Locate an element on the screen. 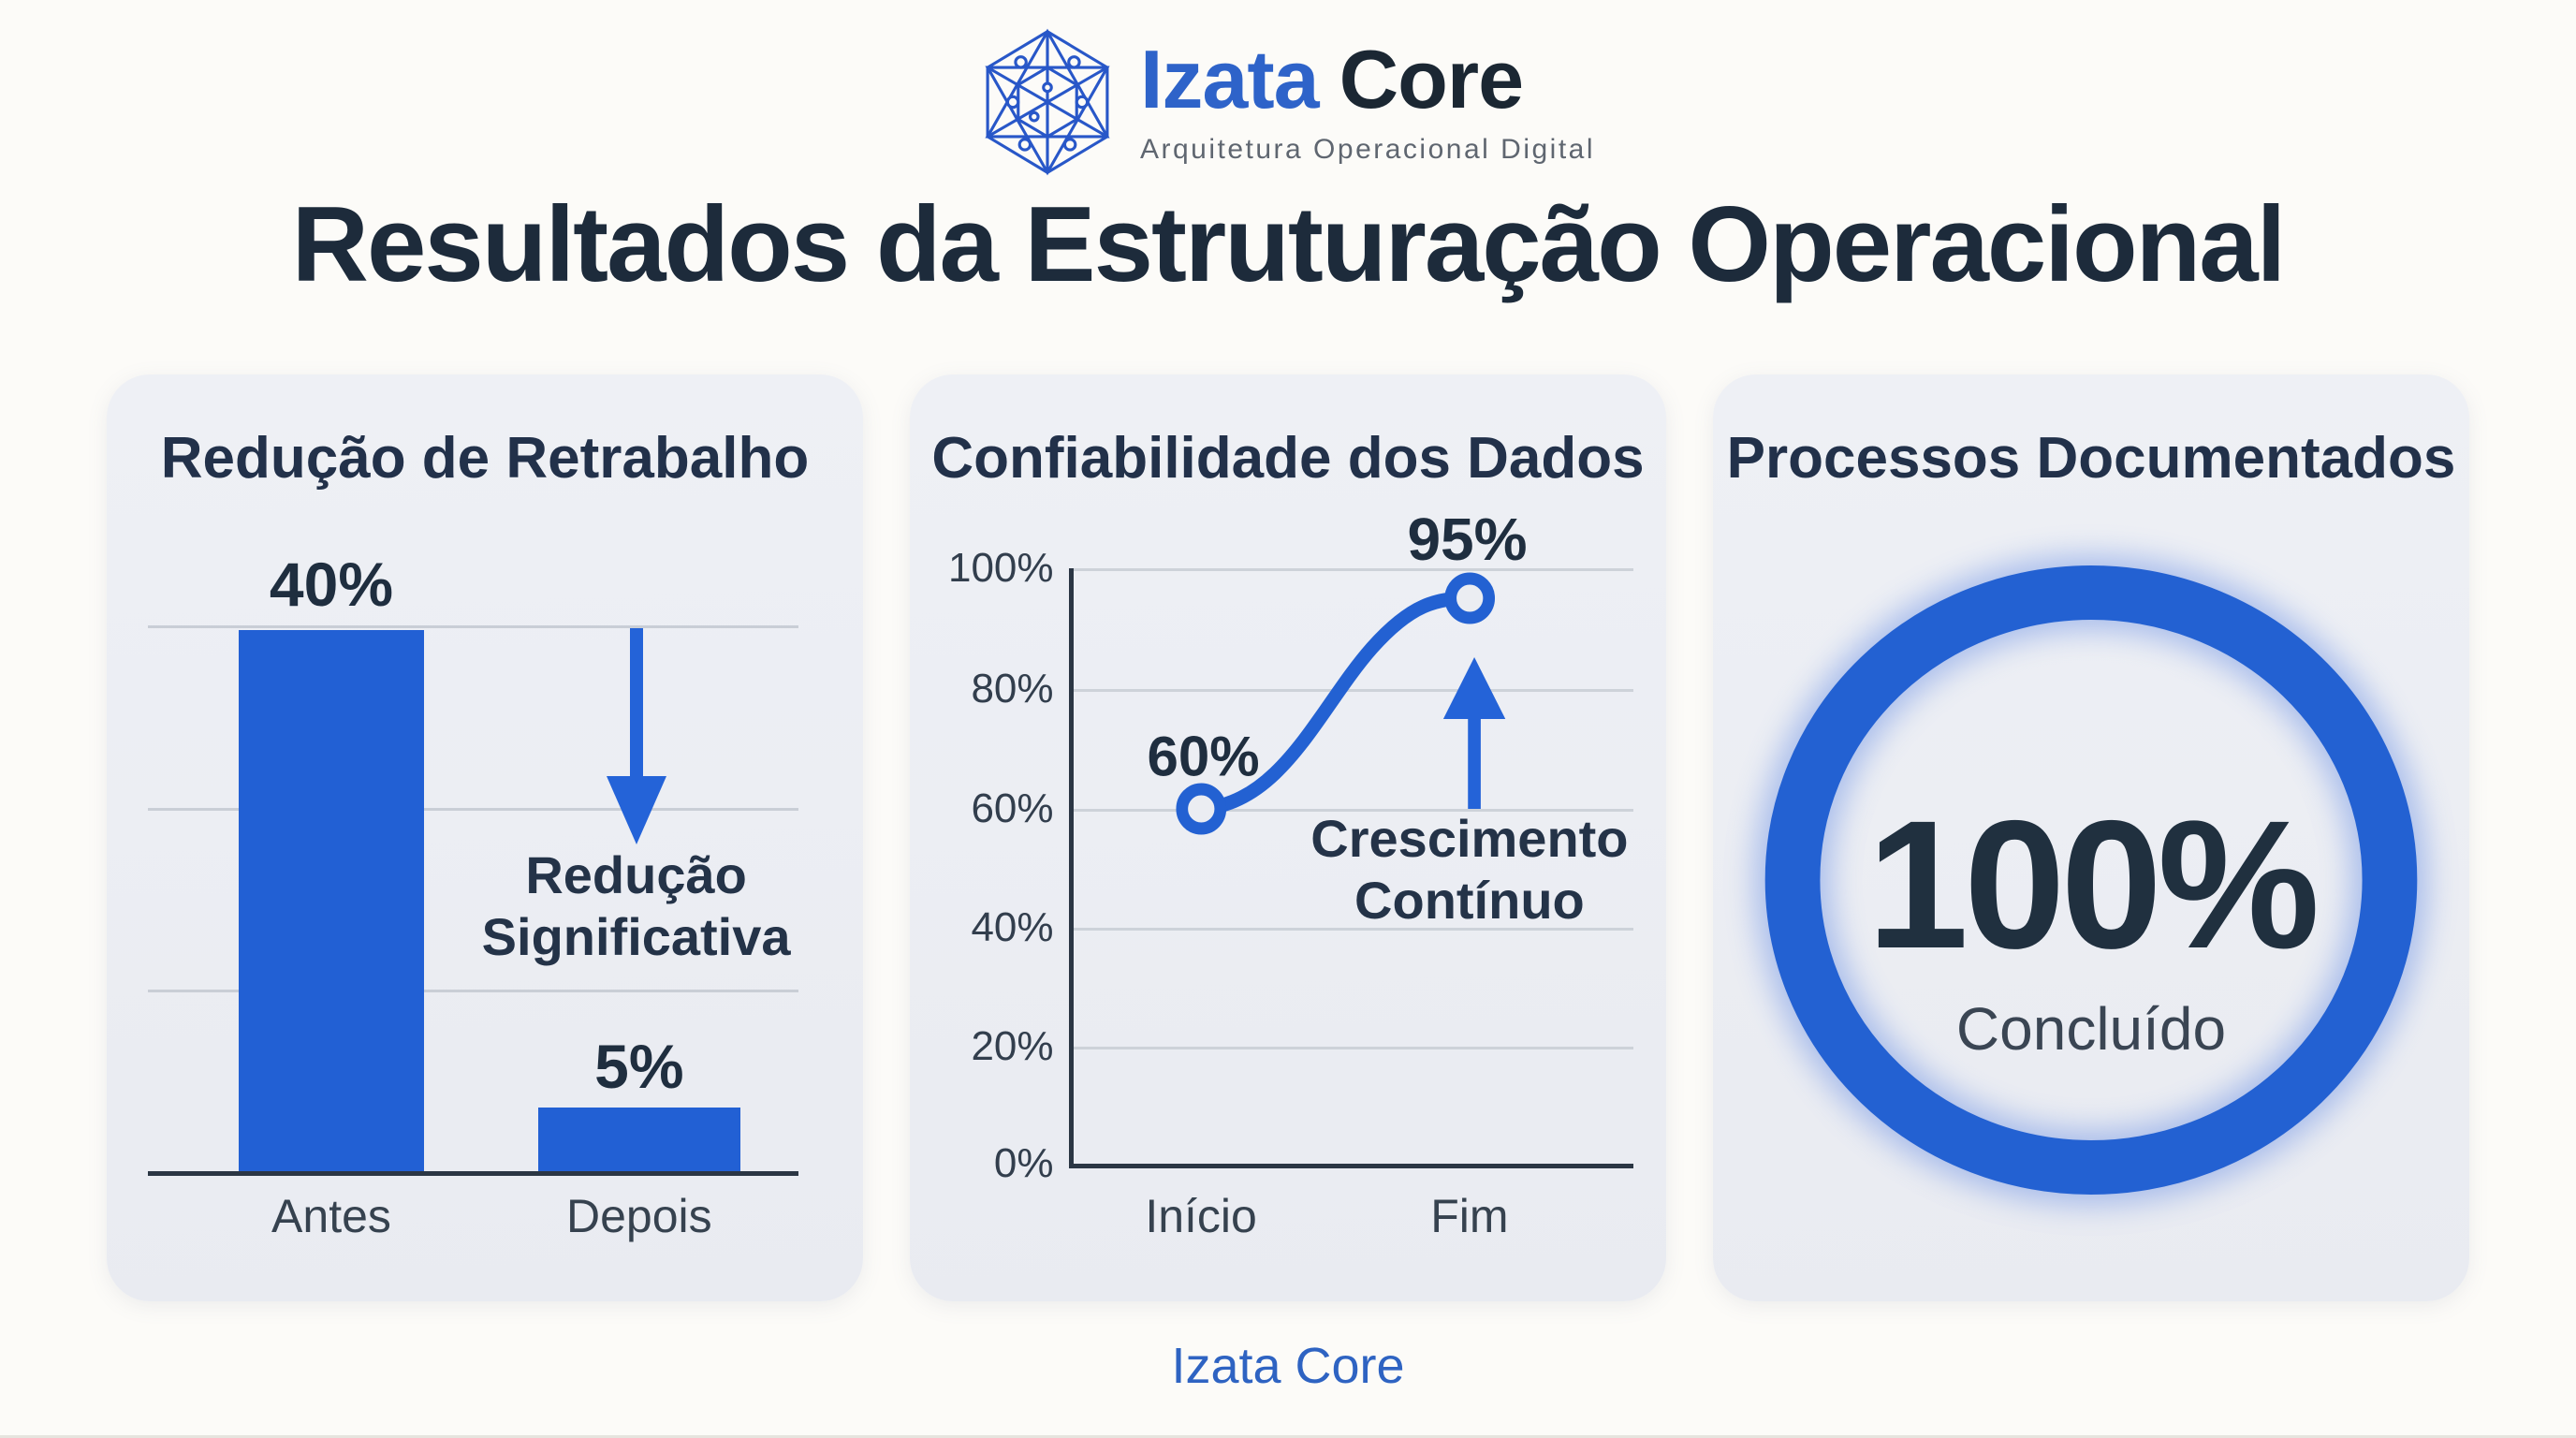  brand-tagline: Arquitetura Operacional Digital is located at coordinates (1367, 149).